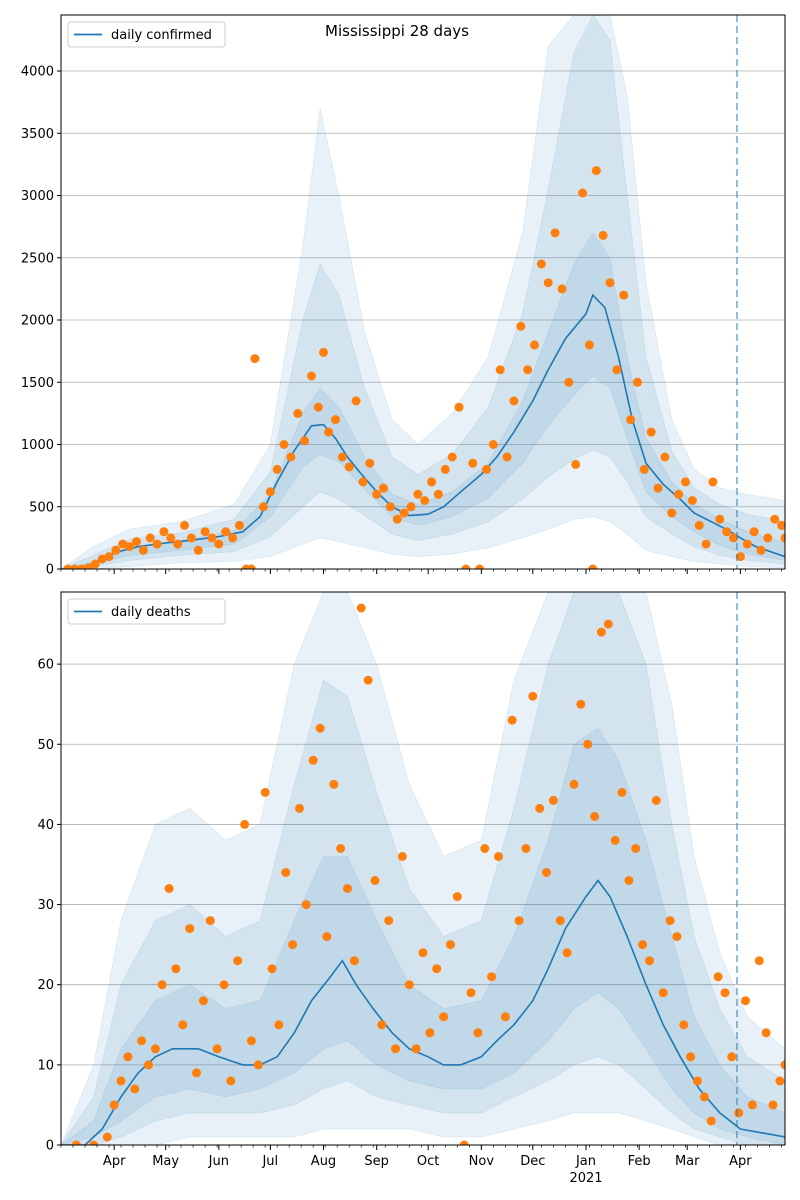 Image resolution: width=800 pixels, height=1200 pixels. Describe the element at coordinates (37, 258) in the screenshot. I see `y-tick-label: 2500` at that location.